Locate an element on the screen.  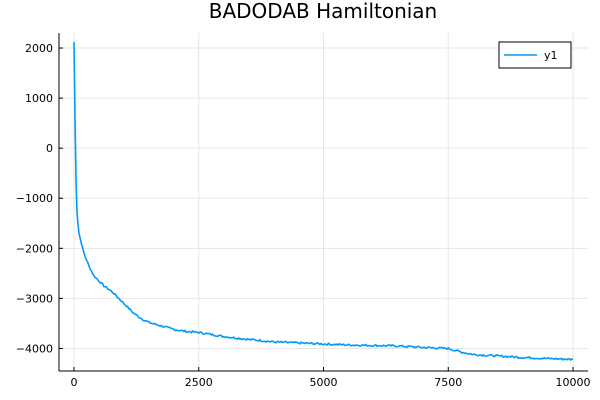
y-tick-labels: −4000 −3000 −2000 −1000 0 1000 2000 is located at coordinates (39, 198).